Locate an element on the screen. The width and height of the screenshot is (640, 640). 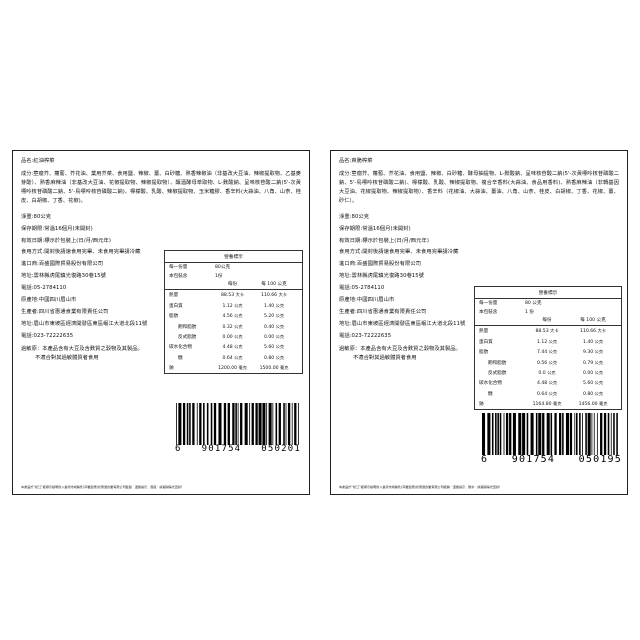
barcode-group-left: 901754 is located at coordinates (533, 459).